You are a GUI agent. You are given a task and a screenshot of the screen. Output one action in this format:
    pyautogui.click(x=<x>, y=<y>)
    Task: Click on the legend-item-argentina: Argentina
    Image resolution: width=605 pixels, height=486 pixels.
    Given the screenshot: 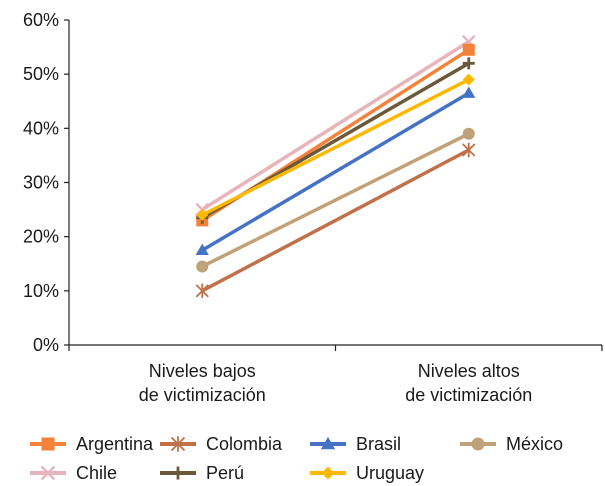 What is the action you would take?
    pyautogui.click(x=92, y=444)
    